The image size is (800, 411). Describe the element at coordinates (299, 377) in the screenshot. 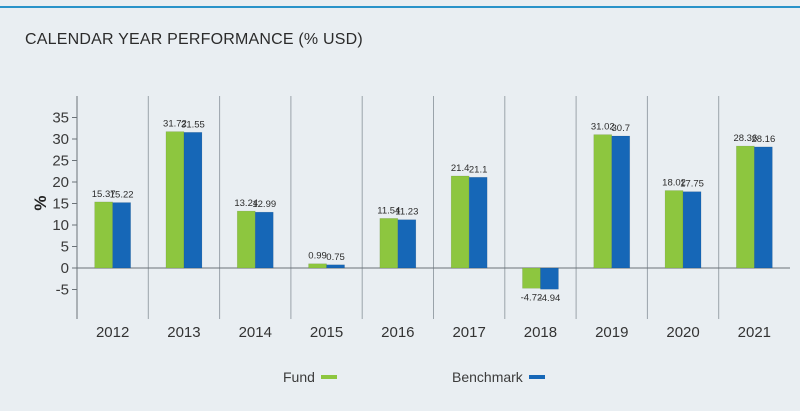

I see `legend-fund-label: Fund` at that location.